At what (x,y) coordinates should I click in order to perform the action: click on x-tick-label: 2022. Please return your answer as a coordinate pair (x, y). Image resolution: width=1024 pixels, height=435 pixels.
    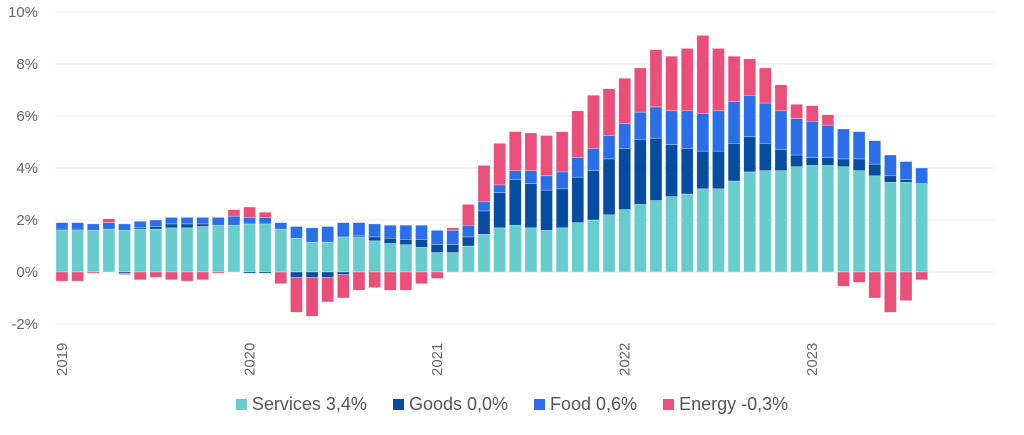
    Looking at the image, I should click on (625, 359).